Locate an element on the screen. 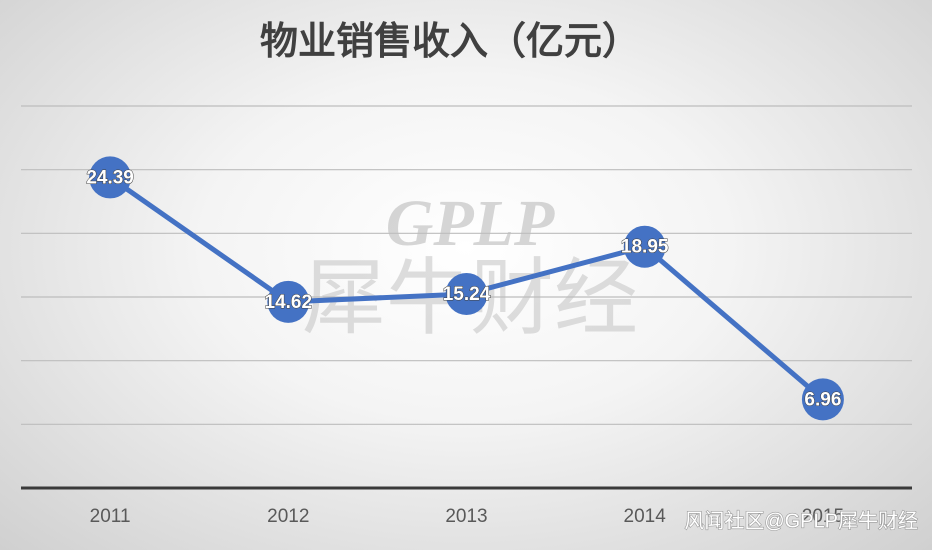  x-tick-label: 2011 is located at coordinates (110, 516).